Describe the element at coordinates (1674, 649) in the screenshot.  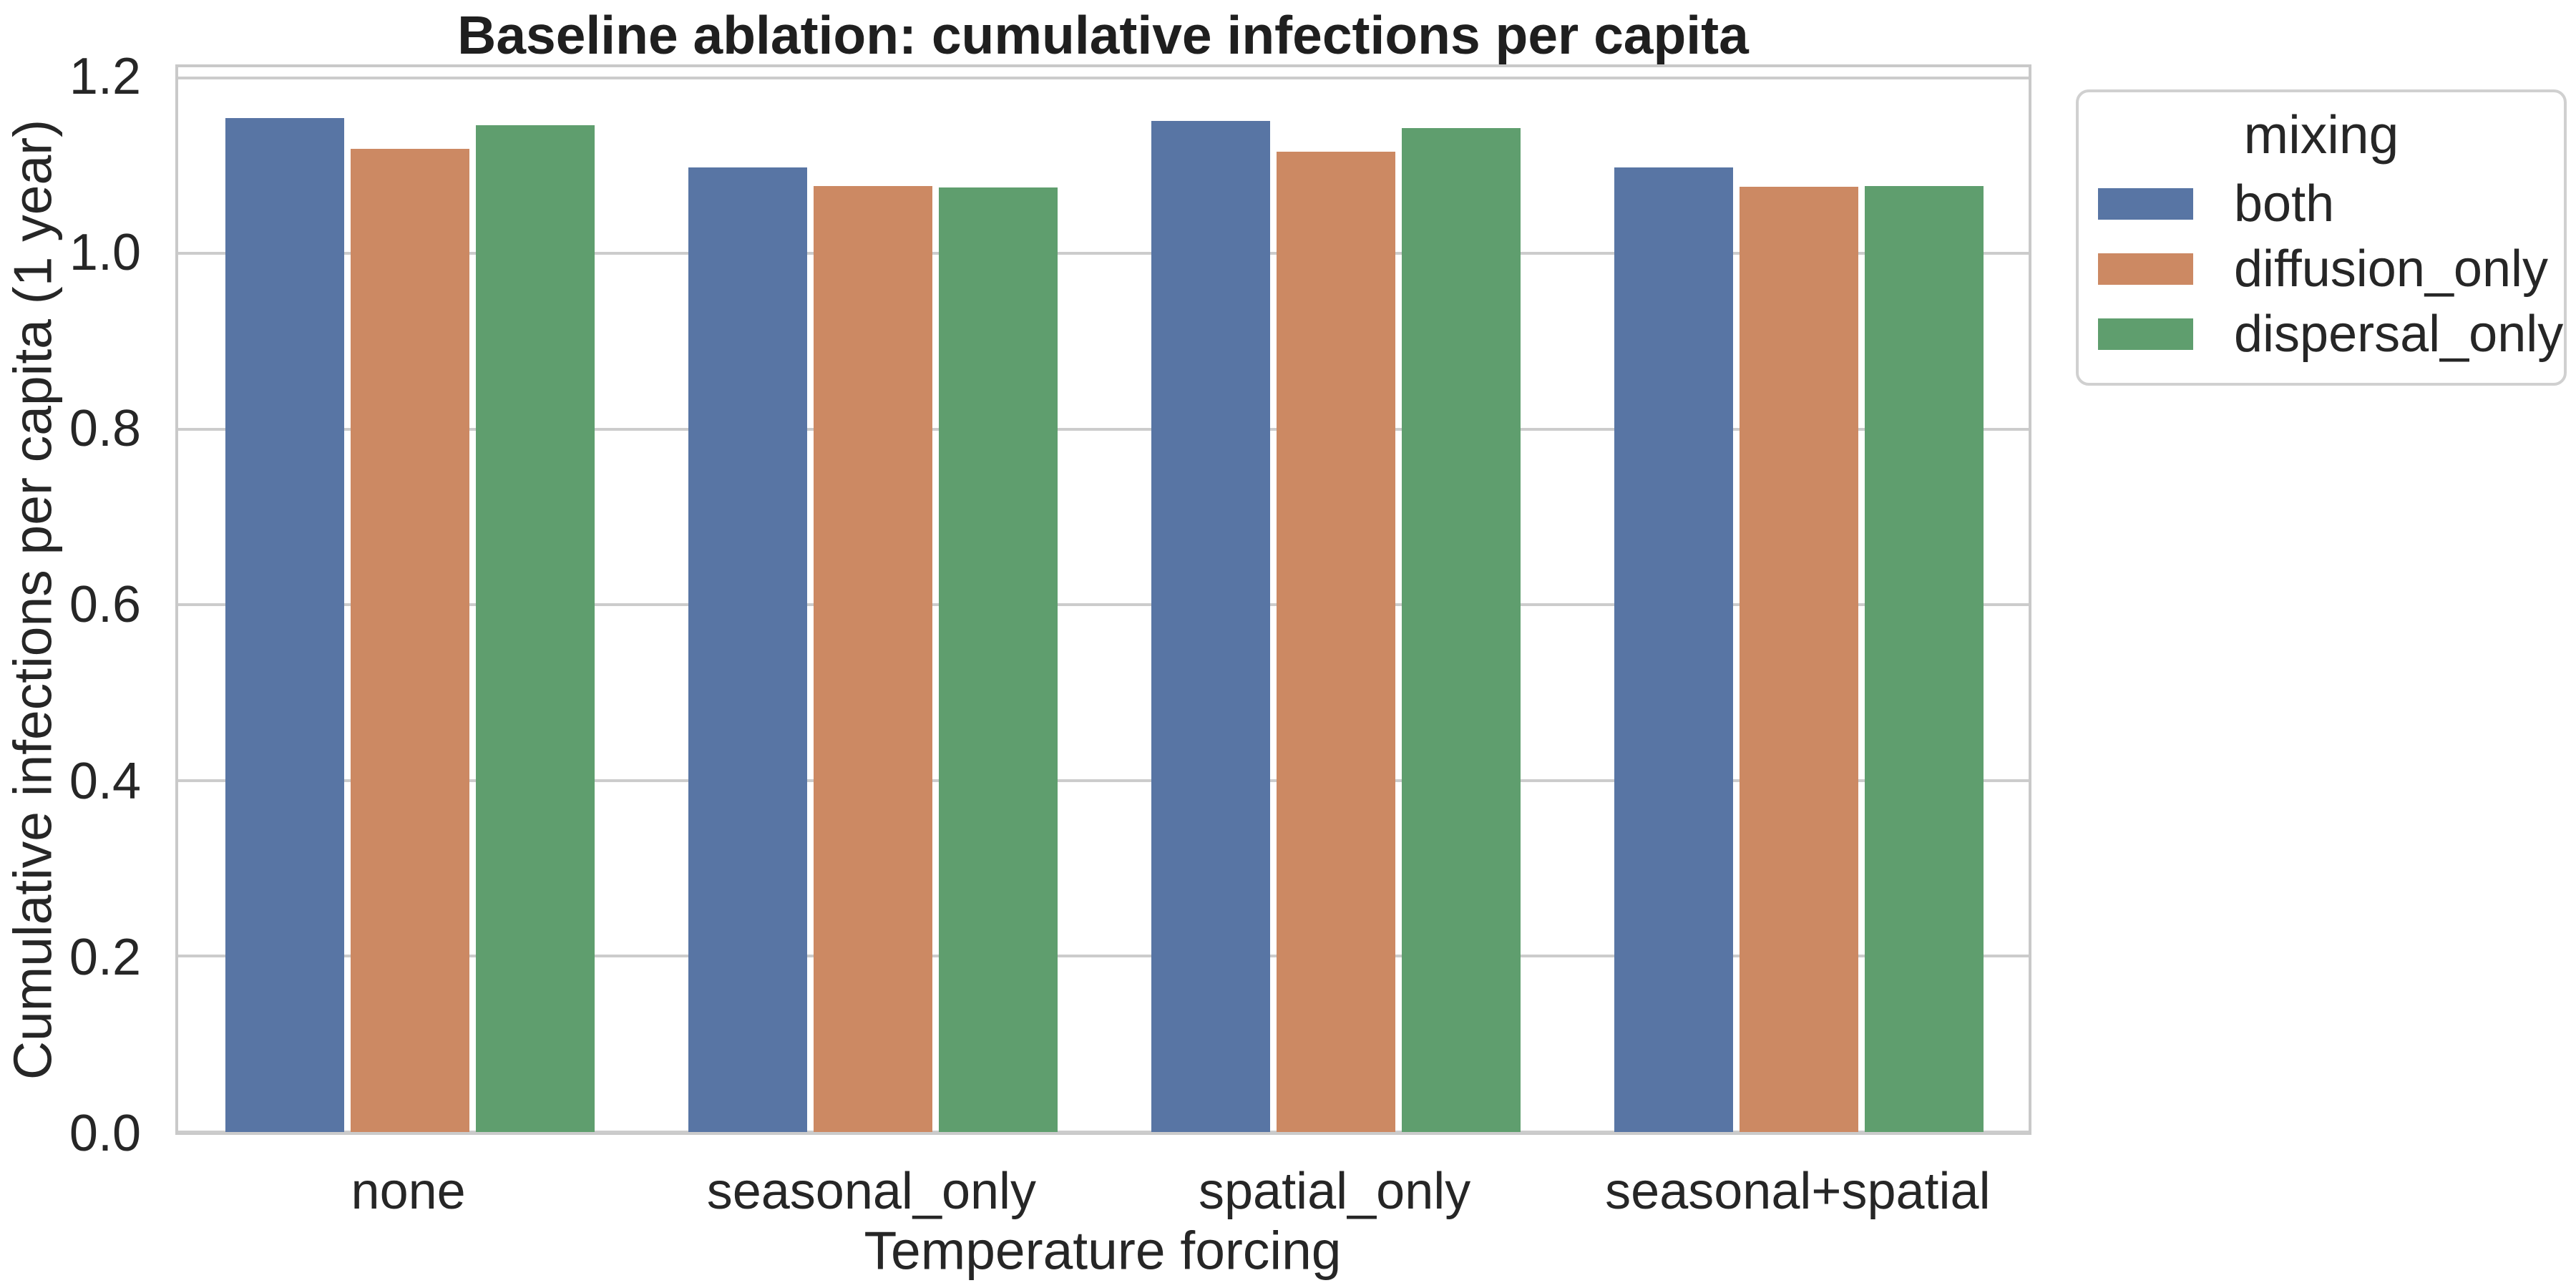
I see `bar-seasonal+spatial-both` at that location.